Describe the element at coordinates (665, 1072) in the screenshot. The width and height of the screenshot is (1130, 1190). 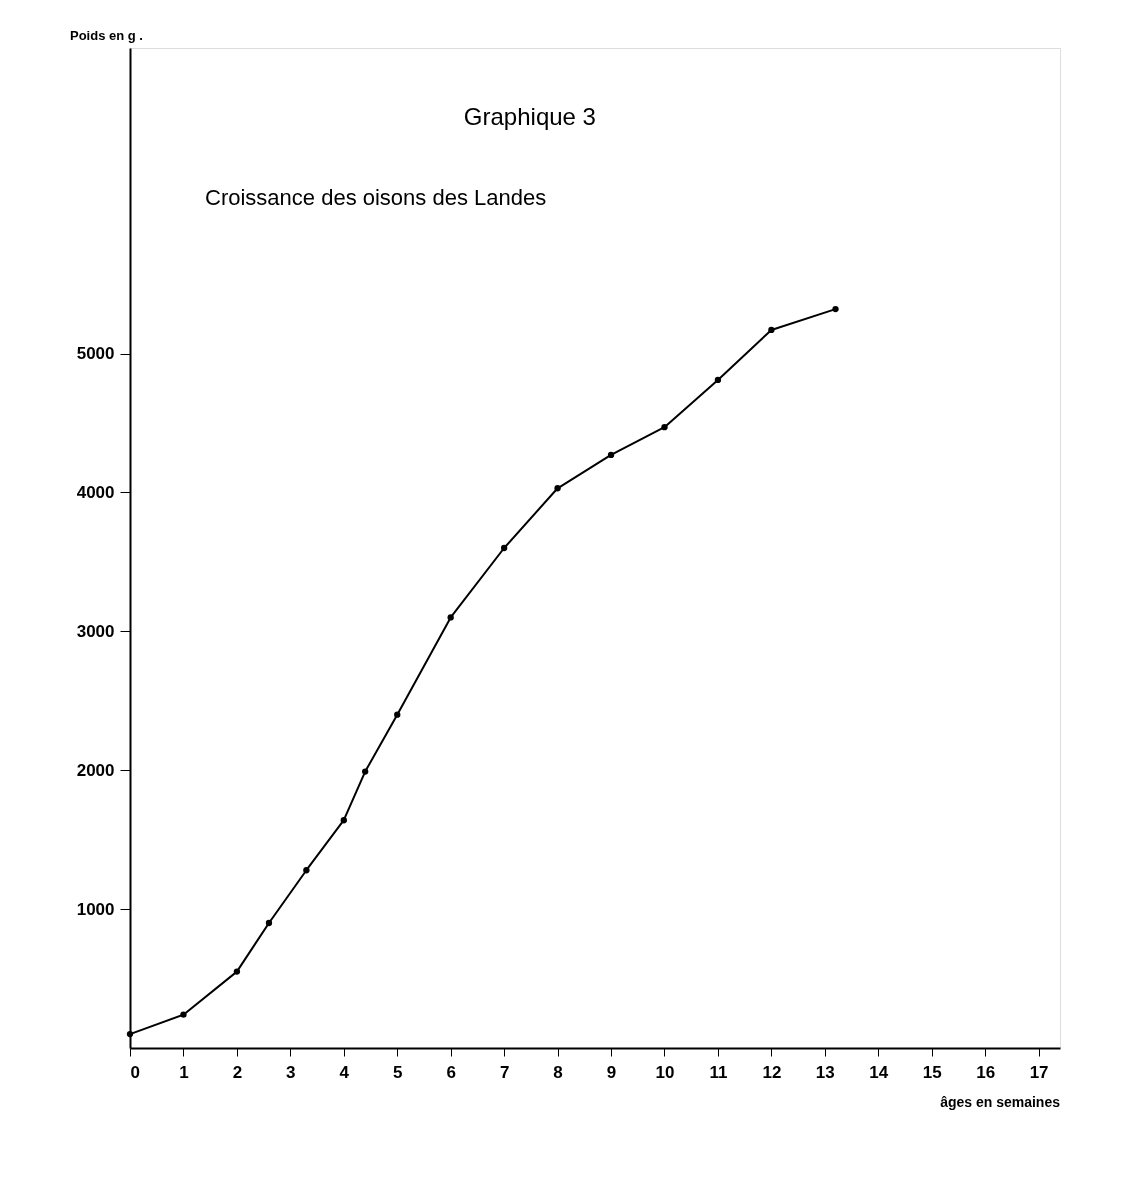
I see `x-tick-label: 10` at that location.